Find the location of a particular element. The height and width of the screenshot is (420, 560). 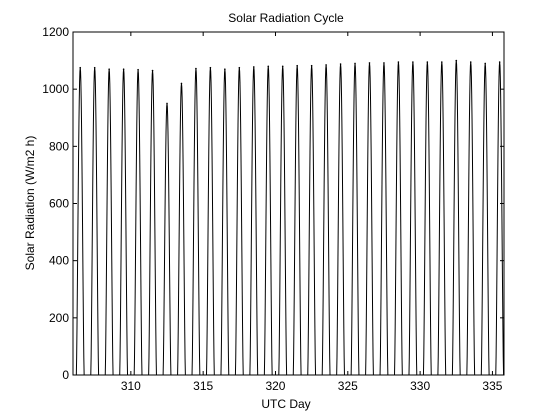

y-tick-label: 600 is located at coordinates (59, 204).